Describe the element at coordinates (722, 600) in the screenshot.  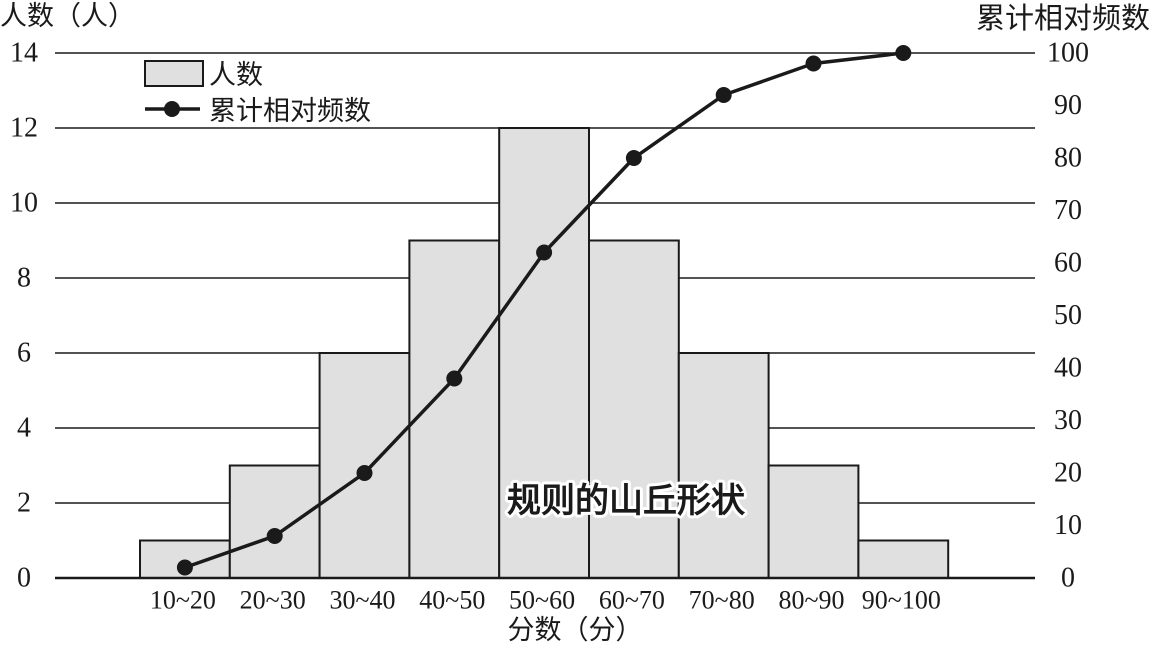
I see `x-tick-label-70-80: 70~80` at that location.